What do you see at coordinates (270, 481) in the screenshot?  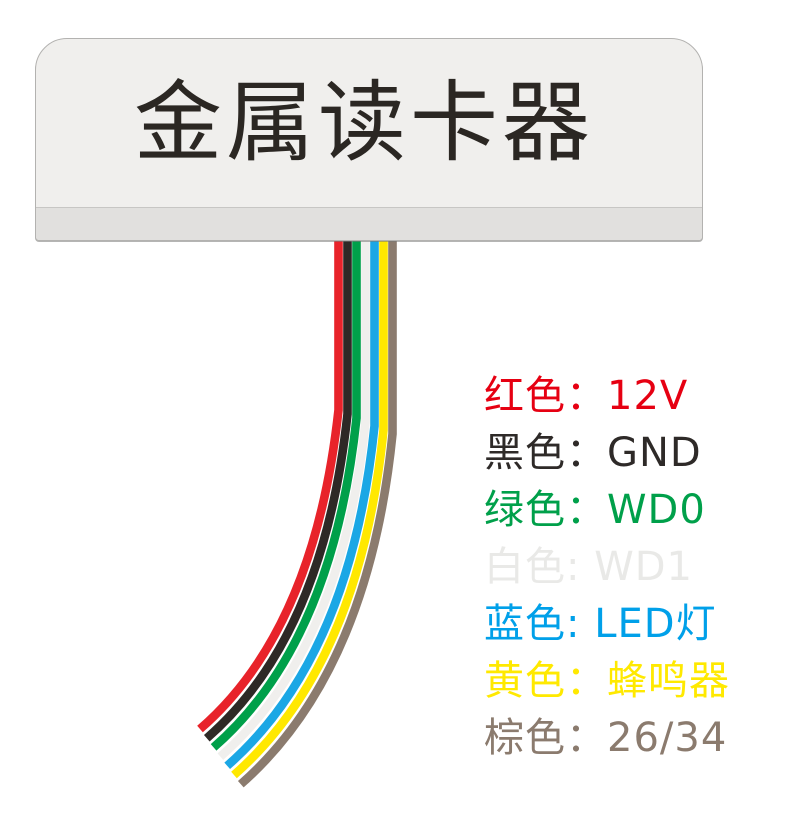 I see `red-wire` at bounding box center [270, 481].